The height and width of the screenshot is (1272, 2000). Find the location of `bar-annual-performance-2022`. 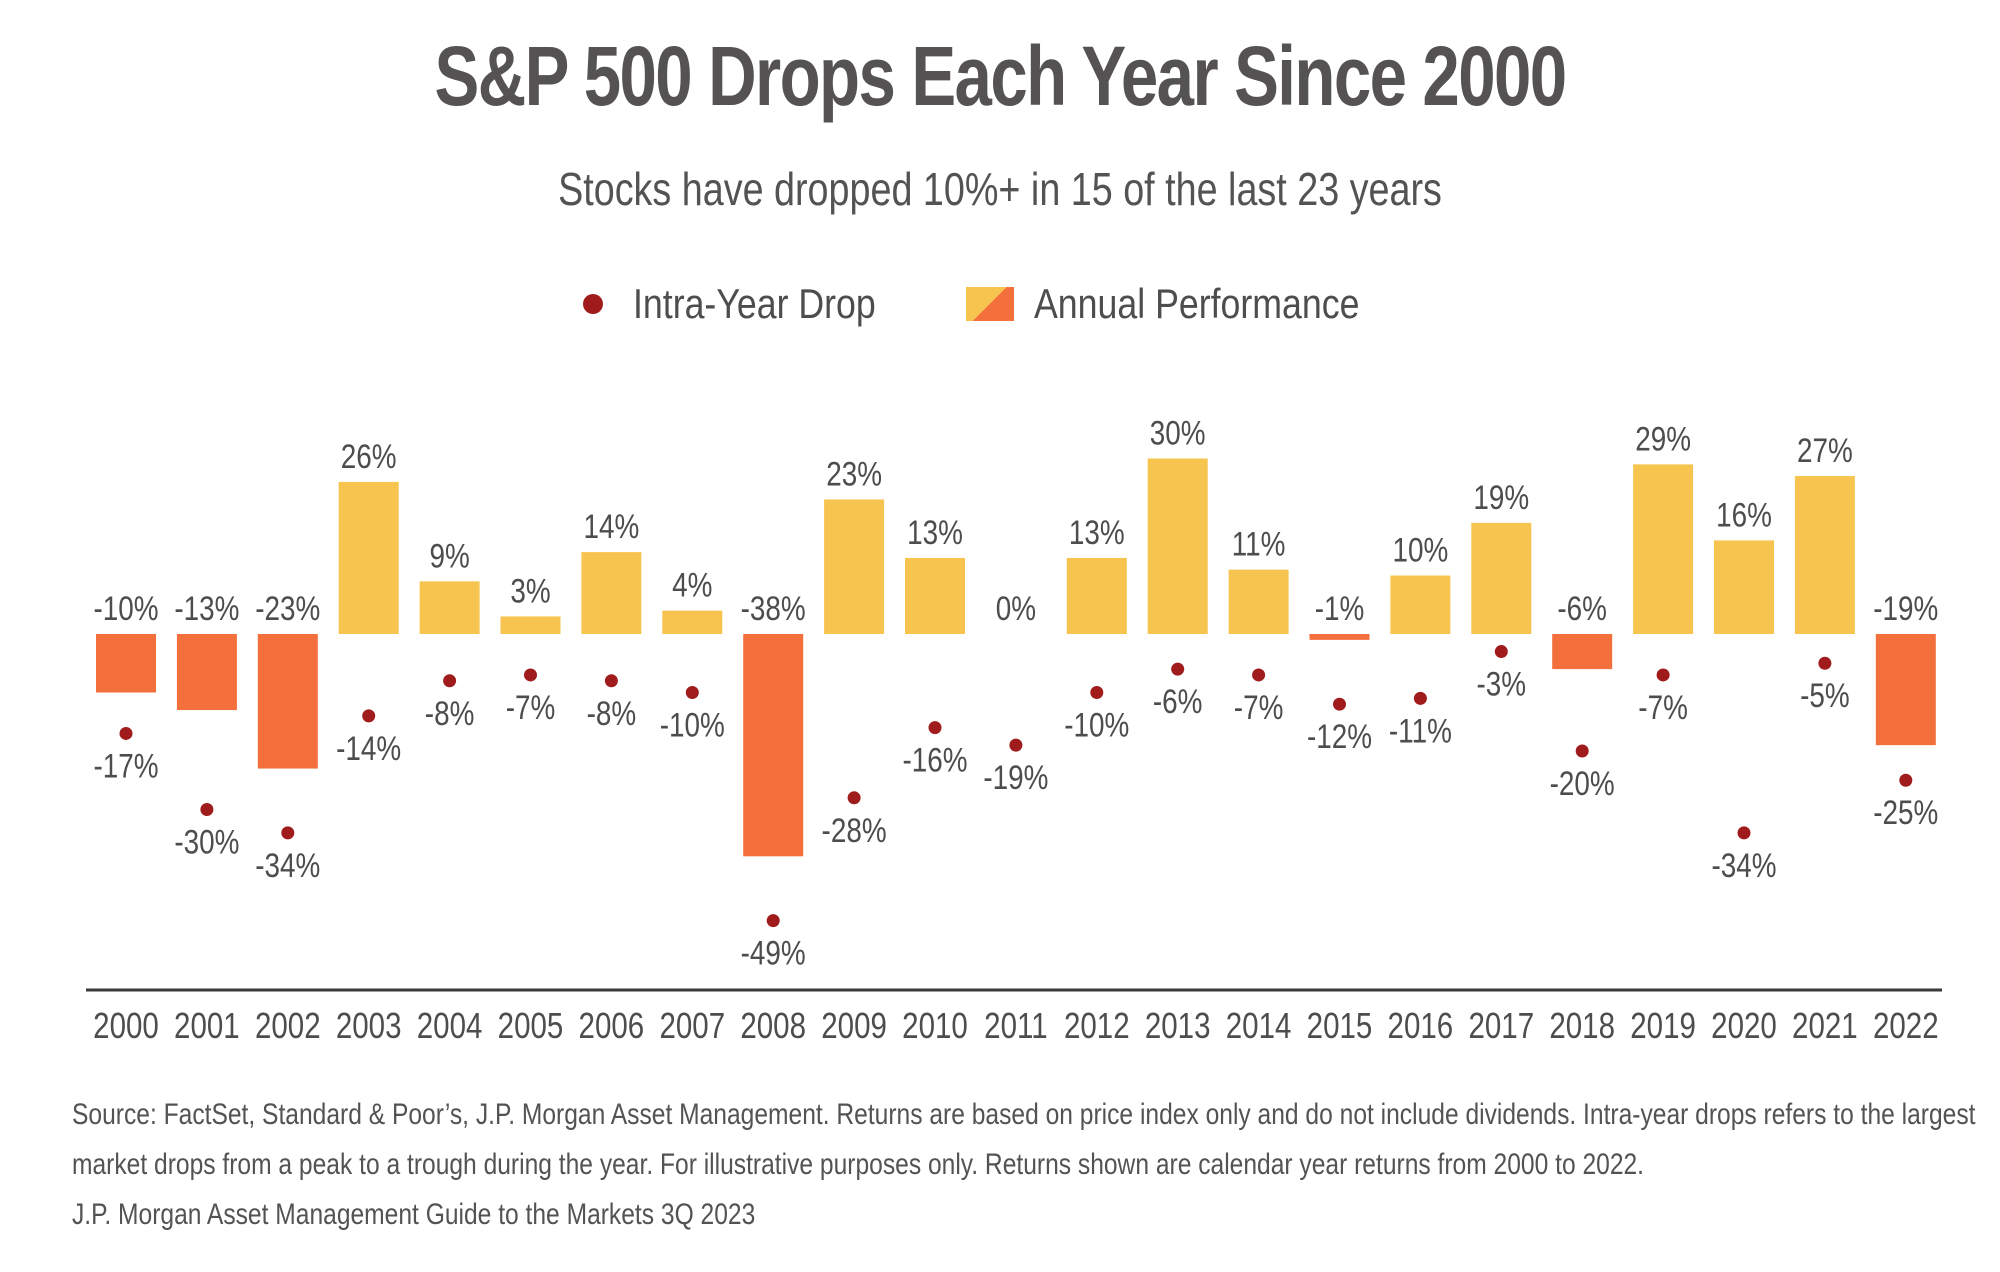

bar-annual-performance-2022 is located at coordinates (1905, 690).